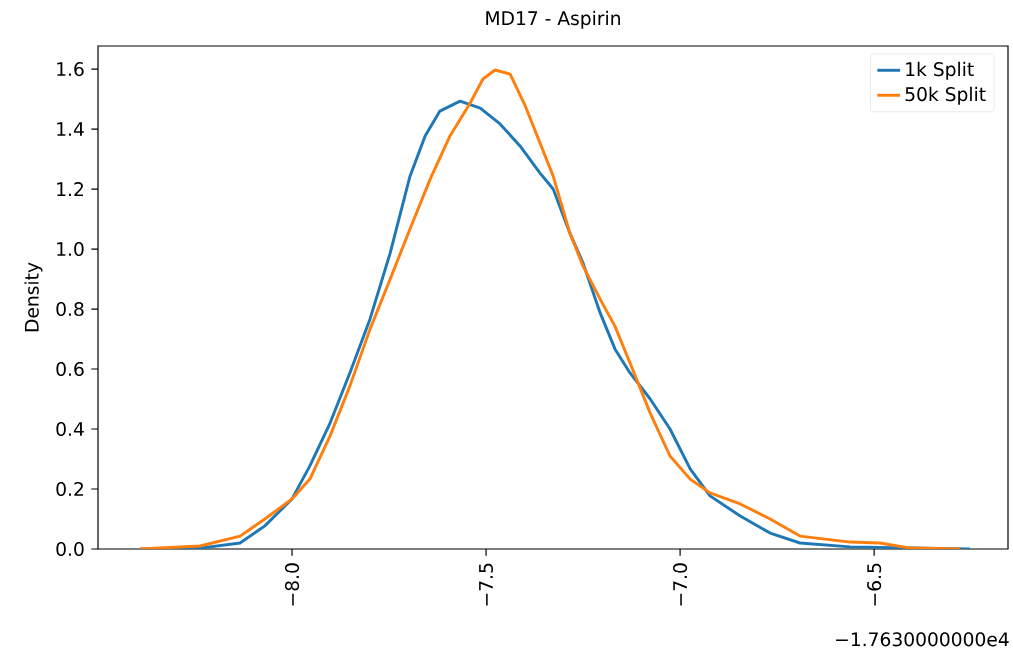  What do you see at coordinates (680, 584) in the screenshot?
I see `x-tick-label: −7.0` at bounding box center [680, 584].